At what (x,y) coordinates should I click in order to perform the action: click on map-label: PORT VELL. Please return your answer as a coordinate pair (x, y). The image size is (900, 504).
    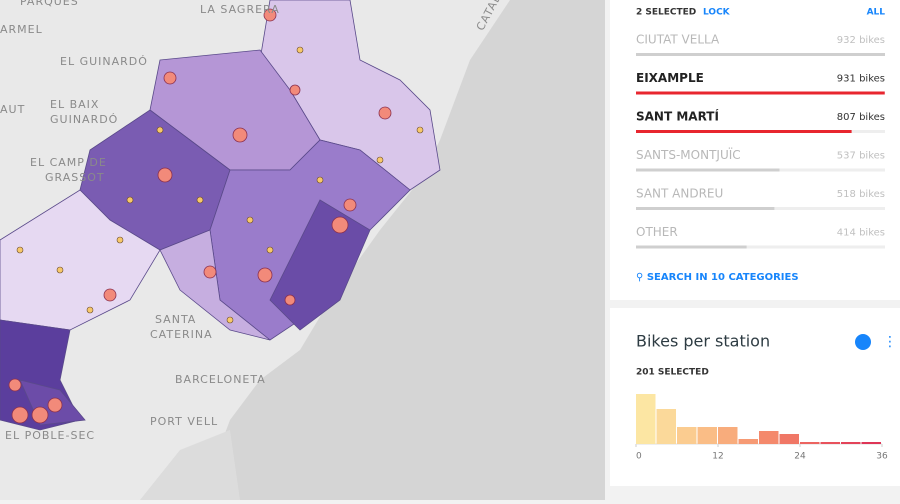
    Looking at the image, I should click on (184, 421).